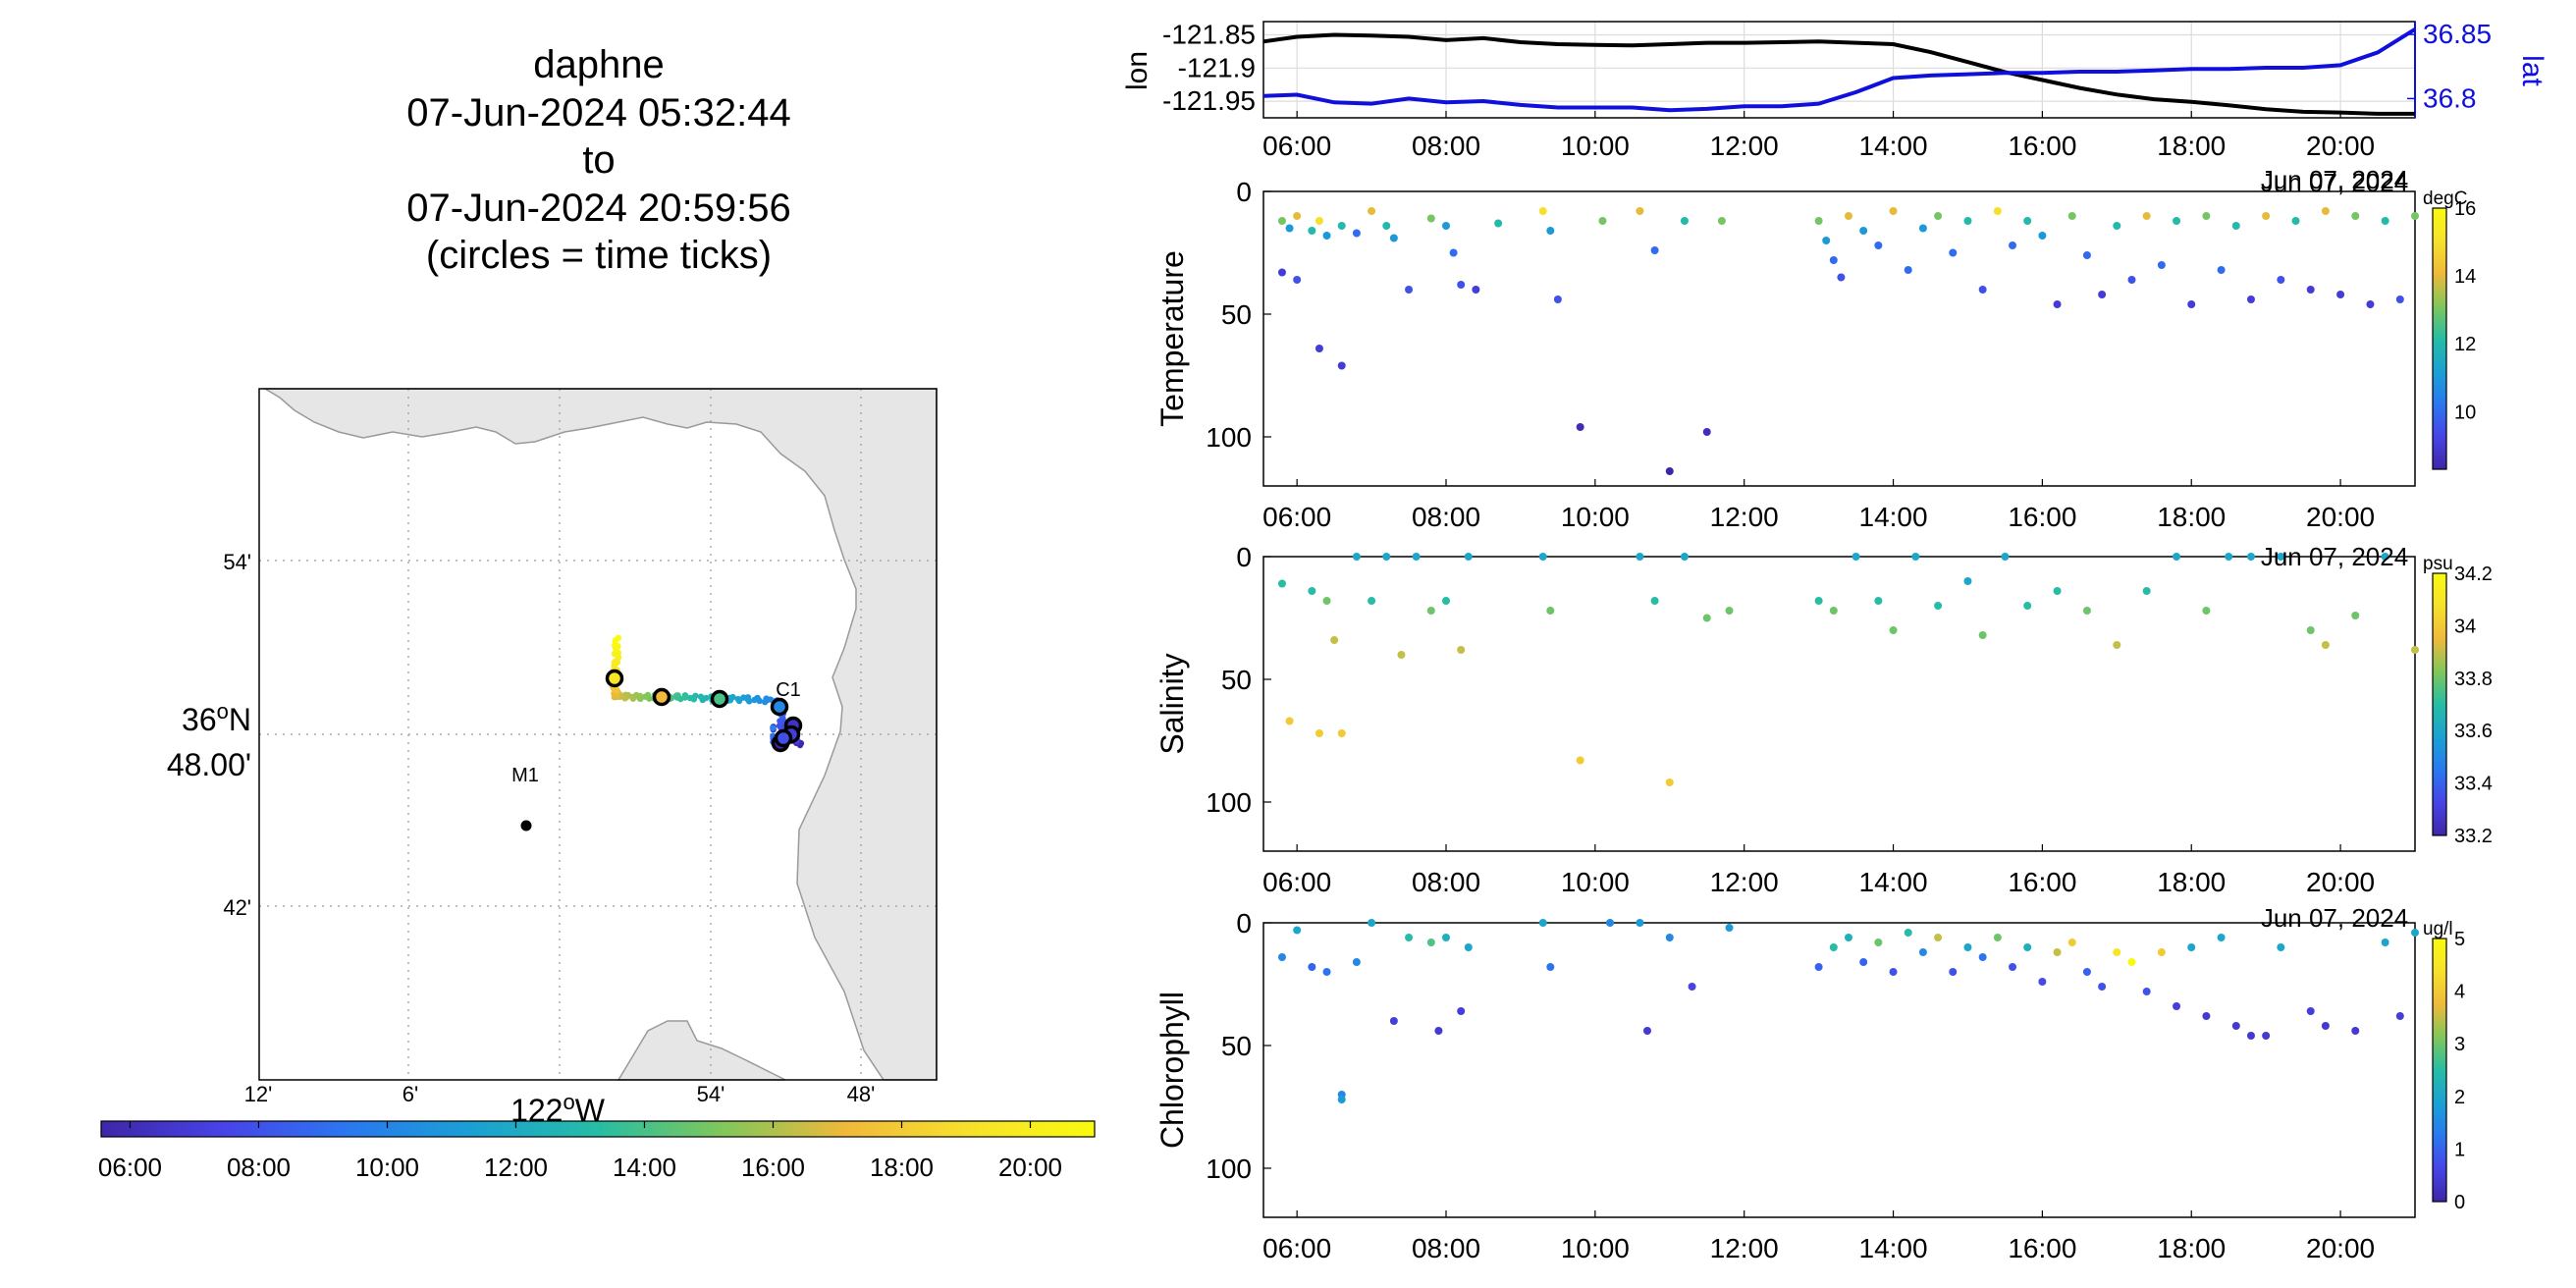 This screenshot has width=2576, height=1288. Describe the element at coordinates (223, 711) in the screenshot. I see `lat-degree-sign: o` at that location.